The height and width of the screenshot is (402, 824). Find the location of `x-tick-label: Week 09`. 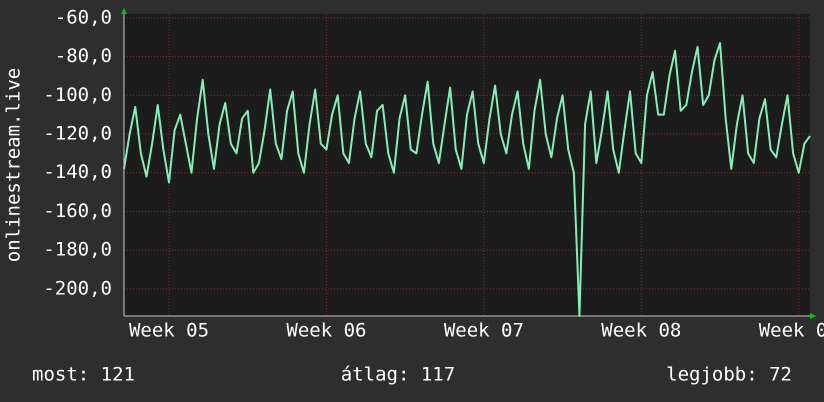

x-tick-label: Week 09 is located at coordinates (791, 331).